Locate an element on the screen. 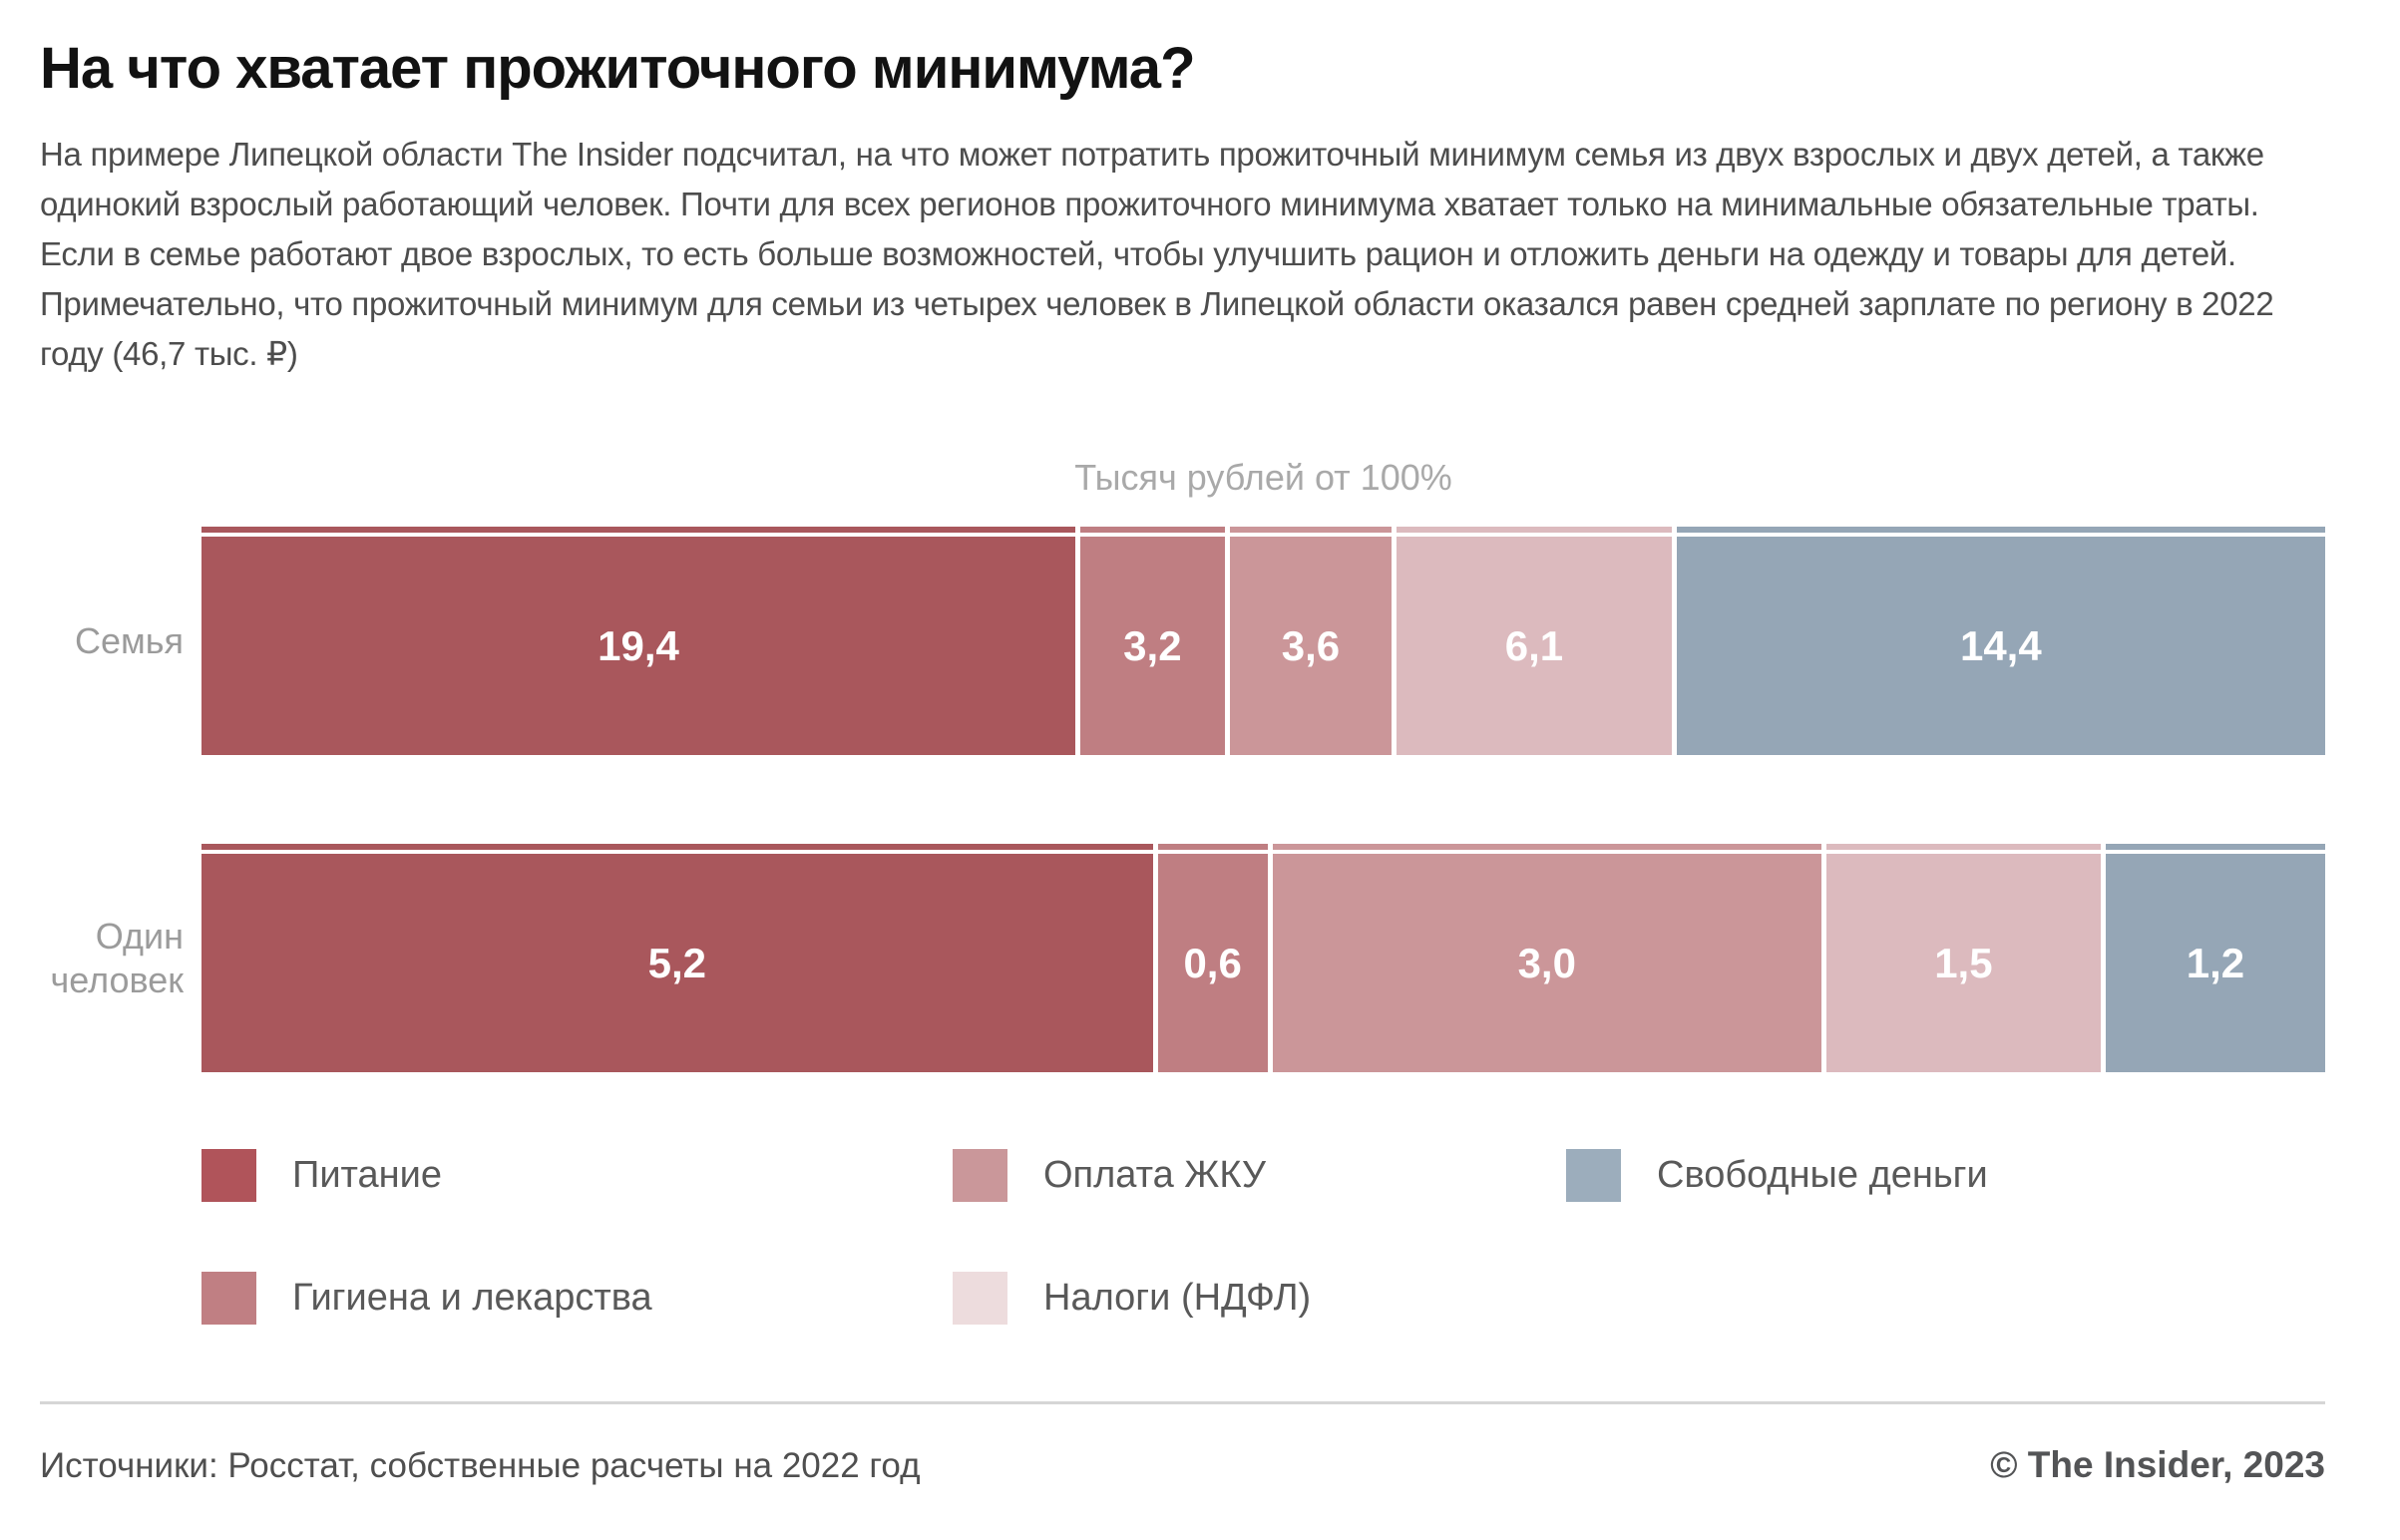 The image size is (2400, 1540). segment-fill: 3,2 is located at coordinates (1152, 646).